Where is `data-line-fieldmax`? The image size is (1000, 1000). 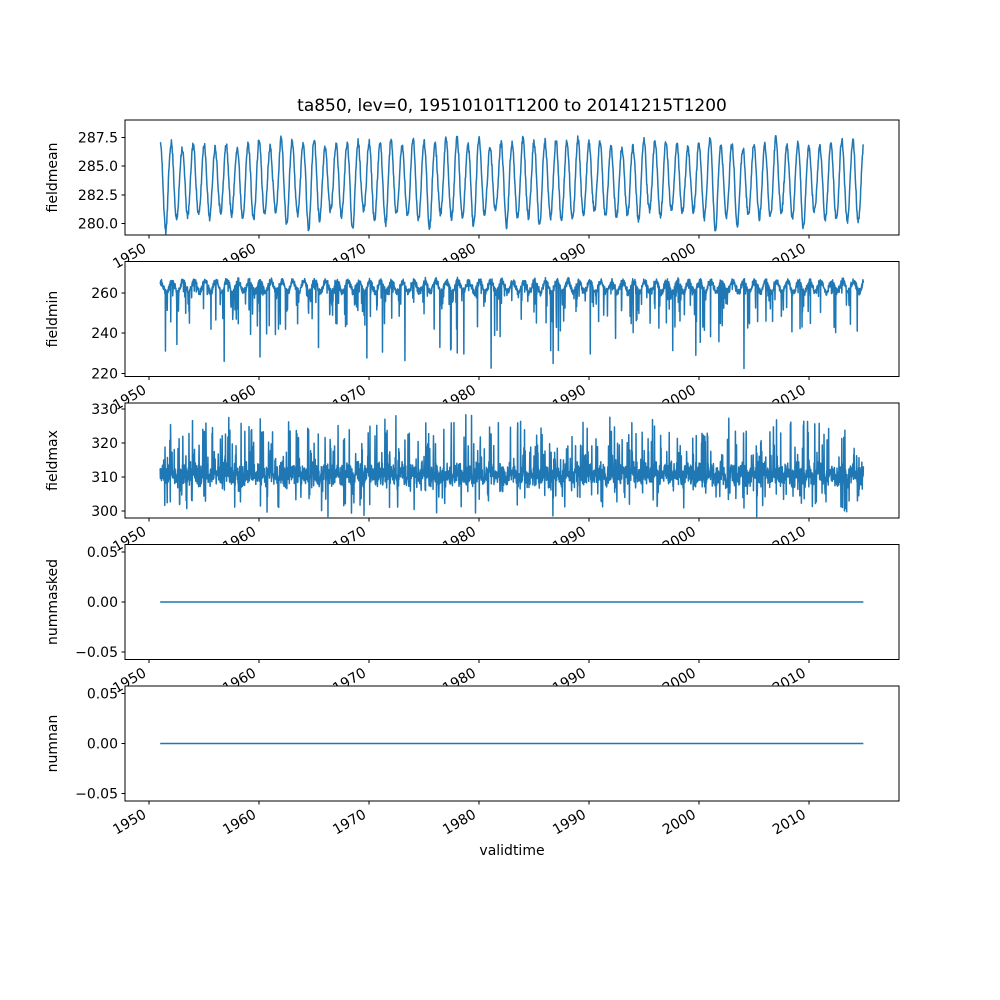 data-line-fieldmax is located at coordinates (512, 465).